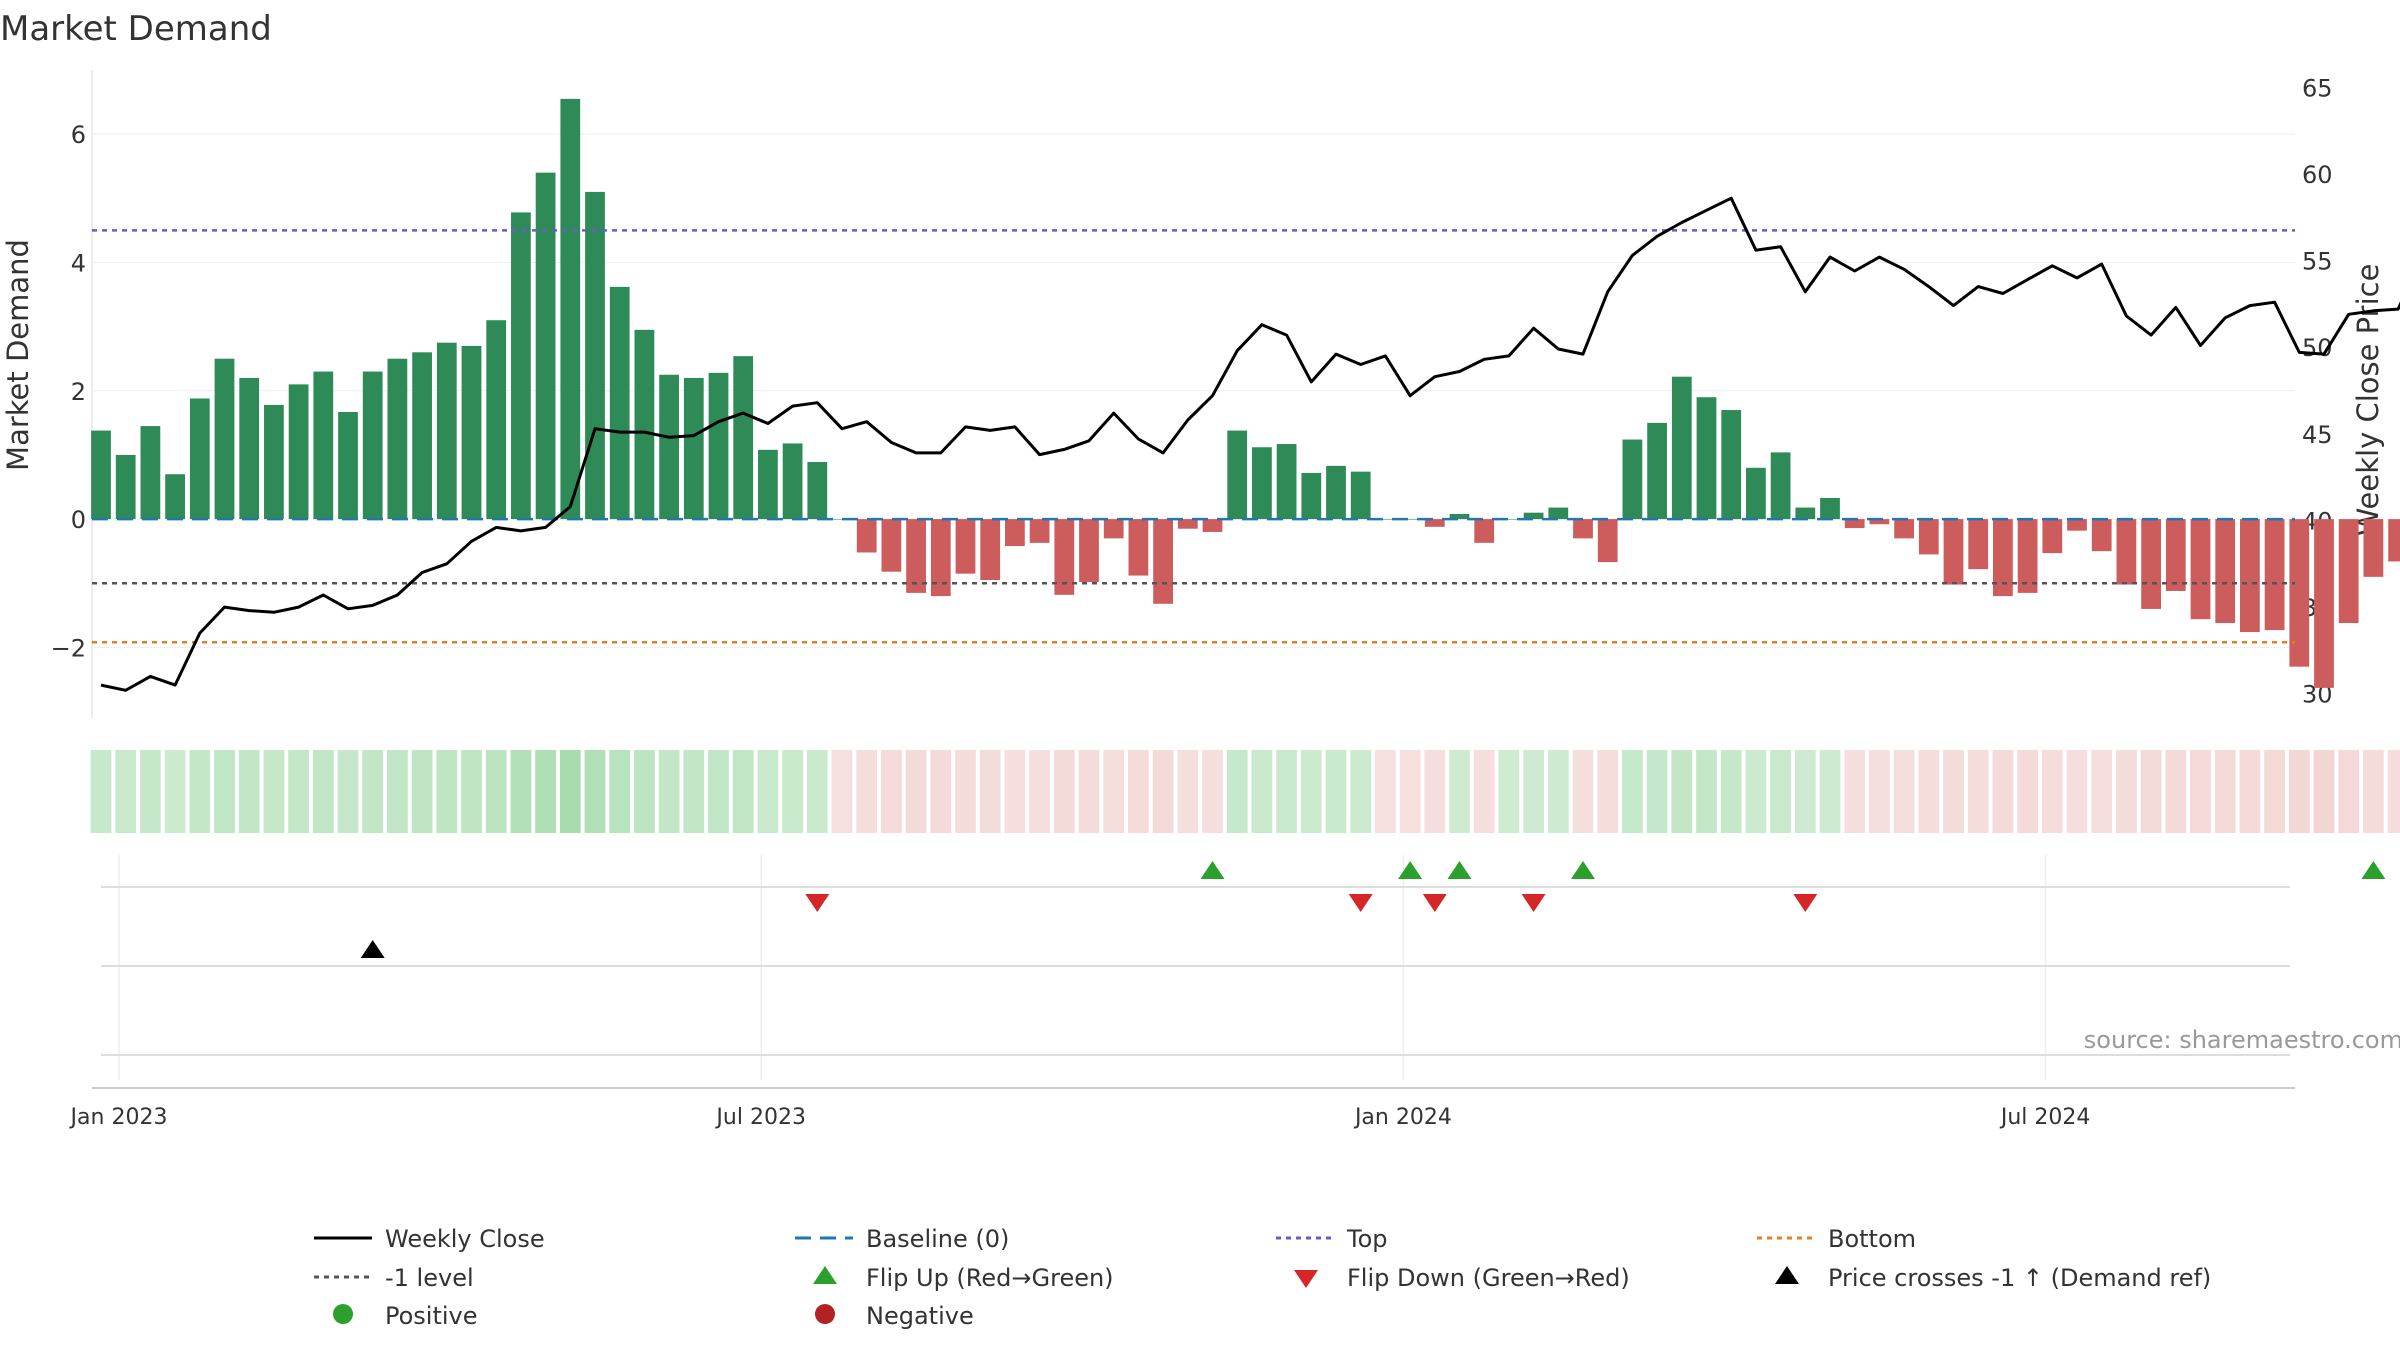 The width and height of the screenshot is (2400, 1354). I want to click on legend-label-positive: Positive, so click(431, 1316).